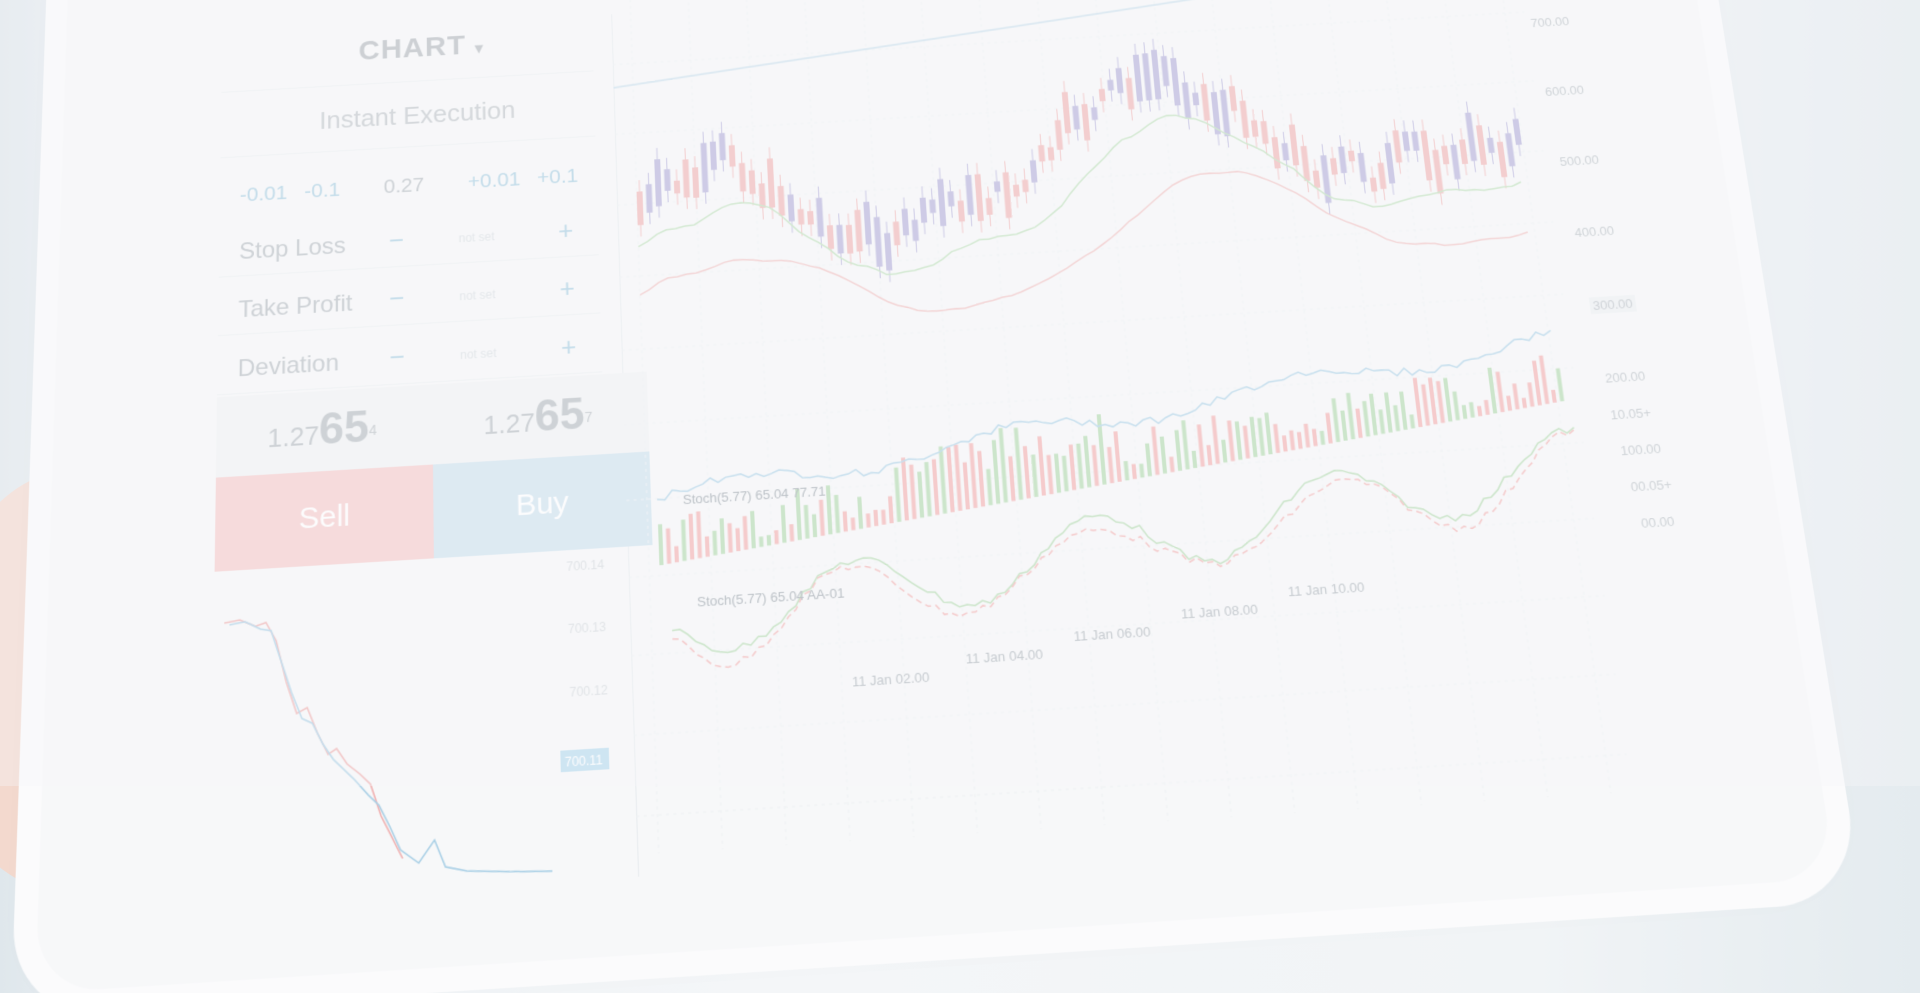 Image resolution: width=1920 pixels, height=993 pixels. Describe the element at coordinates (477, 238) in the screenshot. I see `stop-loss-value: not set` at that location.